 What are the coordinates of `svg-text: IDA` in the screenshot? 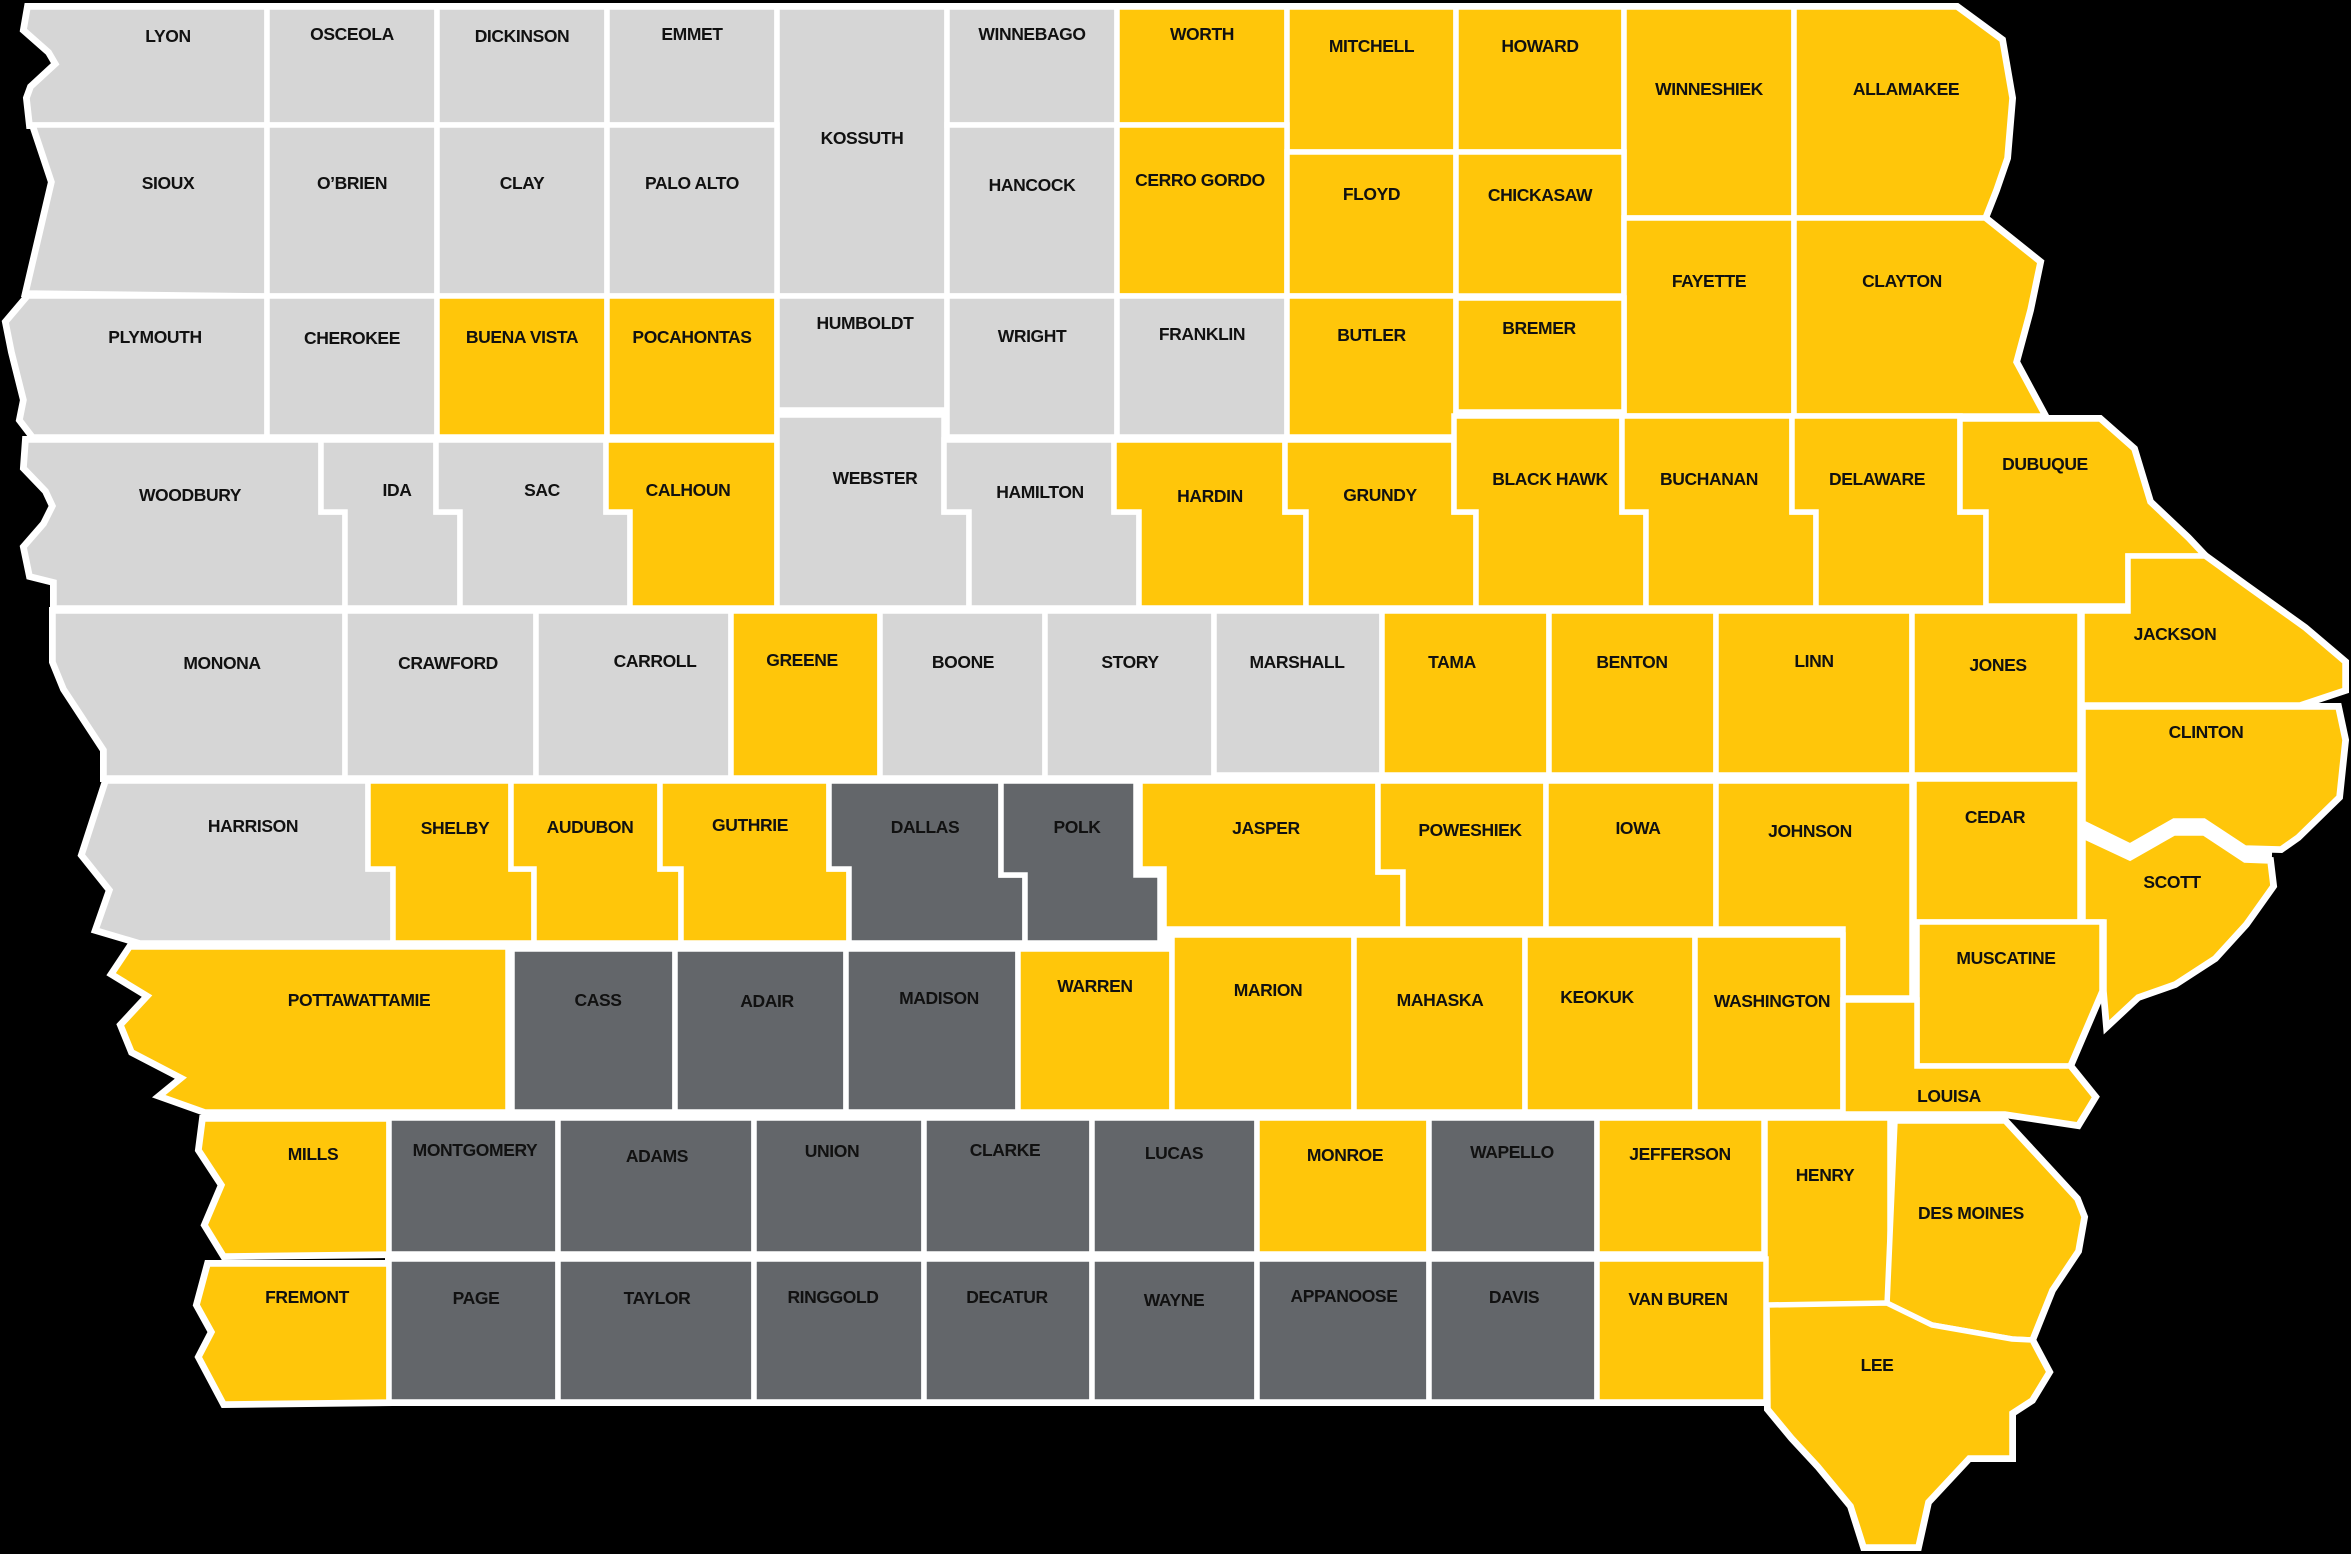 It's located at (398, 490).